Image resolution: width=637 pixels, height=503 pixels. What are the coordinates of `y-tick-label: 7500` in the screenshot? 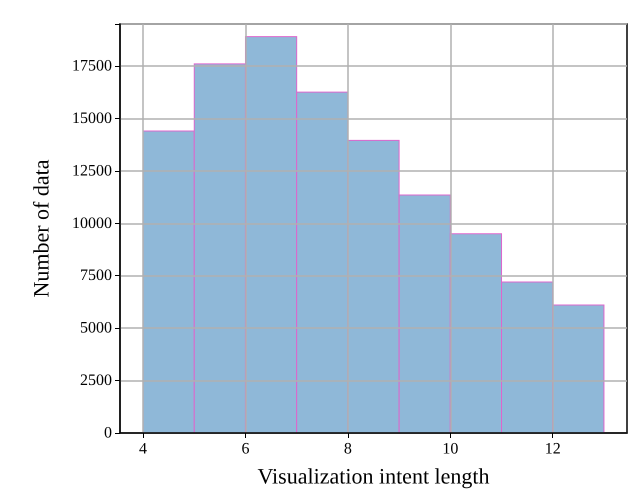 It's located at (96, 275).